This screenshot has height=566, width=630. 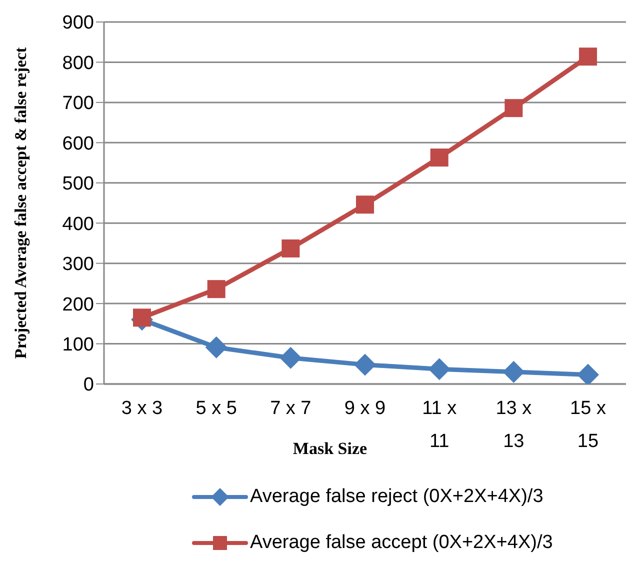 I want to click on y-tick-label: 800, so click(x=78, y=63).